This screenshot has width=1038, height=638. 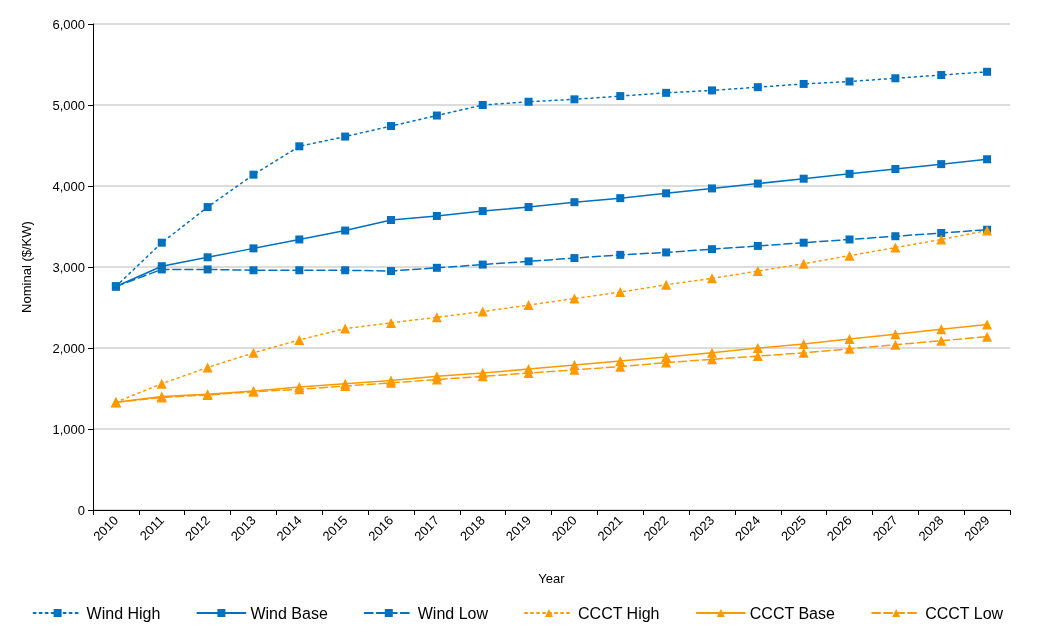 What do you see at coordinates (289, 613) in the screenshot?
I see `legend-label: Wind Base` at bounding box center [289, 613].